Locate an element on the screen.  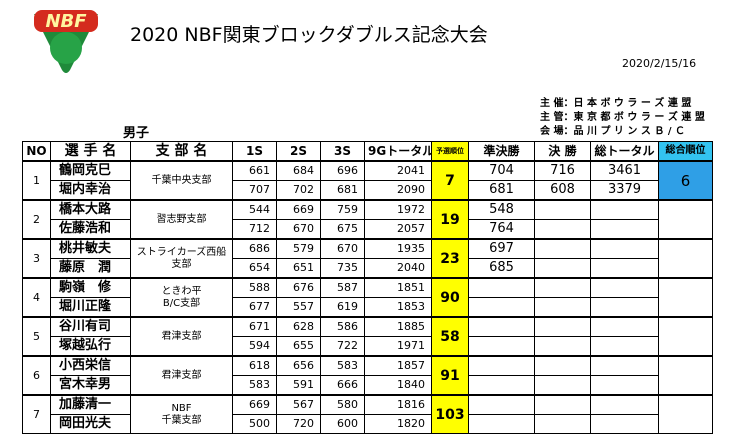
player-row: 4 駒嶺 修ときわ平 B/C支部 588 676 587 1851 90 is located at coordinates (367, 297).